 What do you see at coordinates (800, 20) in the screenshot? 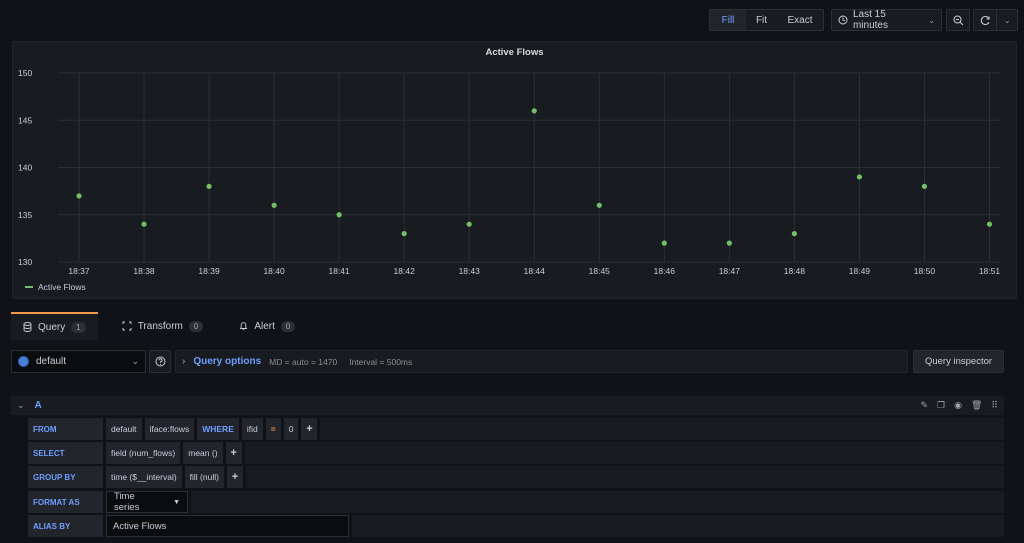
I see `exact-button: Exact` at bounding box center [800, 20].